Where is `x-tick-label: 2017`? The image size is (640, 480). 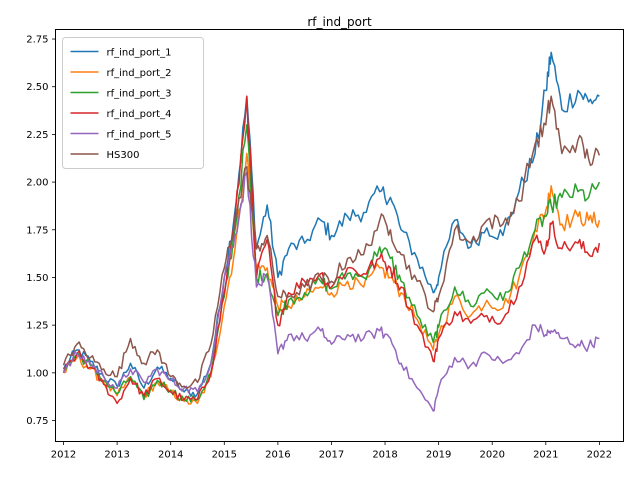
x-tick-label: 2017 is located at coordinates (331, 455).